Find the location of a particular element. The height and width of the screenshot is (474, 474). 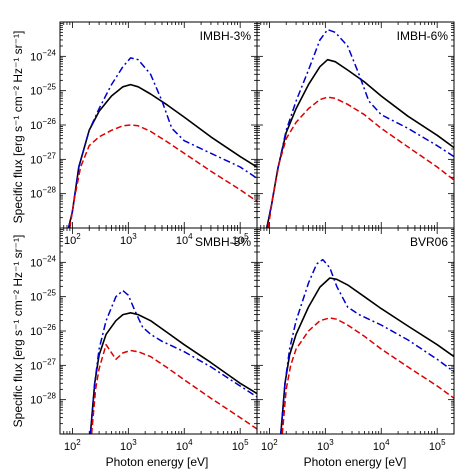

panel-label: IMBH-6% is located at coordinates (423, 36).